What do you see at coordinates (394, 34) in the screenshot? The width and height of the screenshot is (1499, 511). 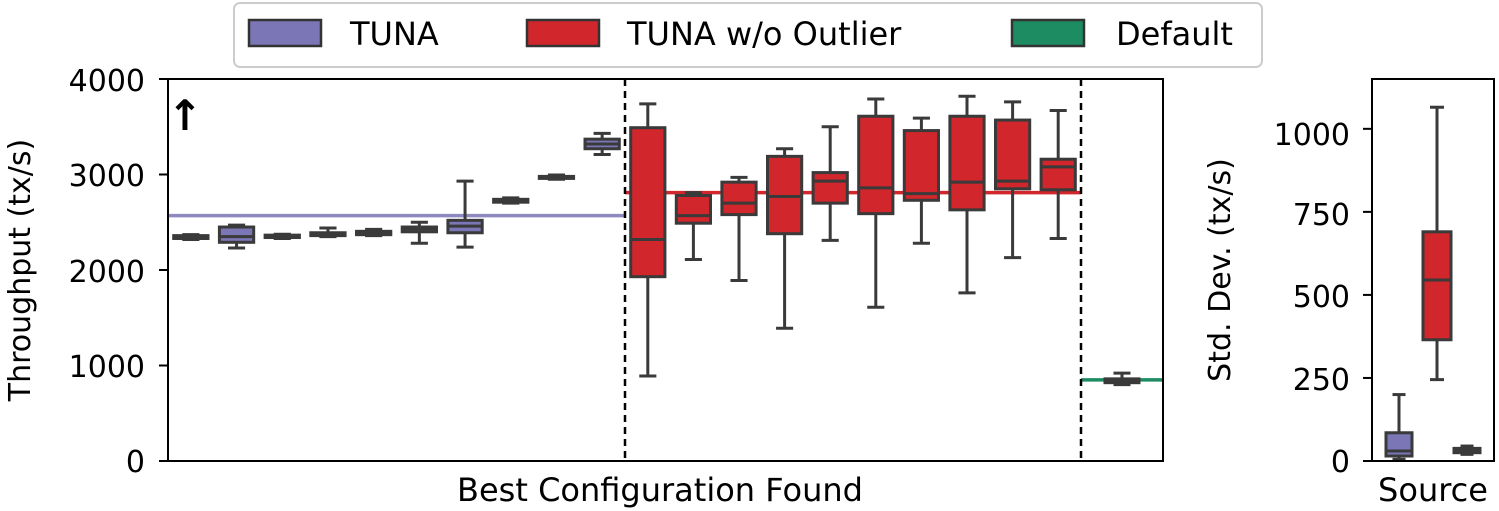 I see `legend-label-tuna: TUNA` at bounding box center [394, 34].